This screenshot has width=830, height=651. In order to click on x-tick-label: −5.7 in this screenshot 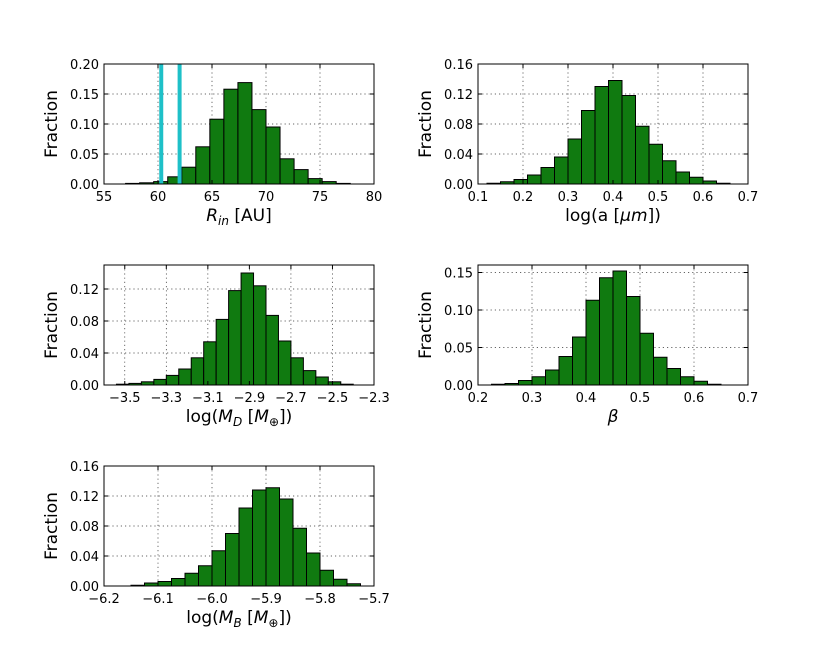, I will do `click(374, 599)`.